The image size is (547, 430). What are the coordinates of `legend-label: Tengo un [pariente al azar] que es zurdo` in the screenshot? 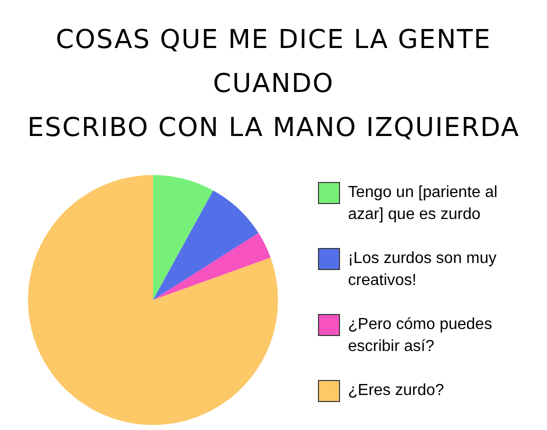 It's located at (423, 204).